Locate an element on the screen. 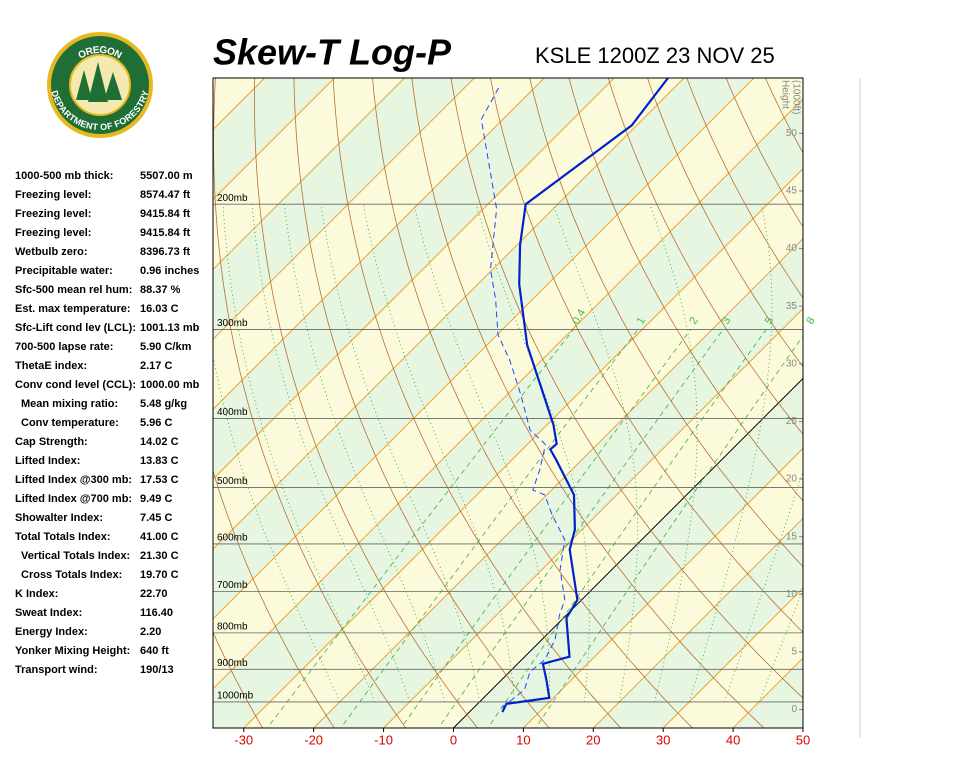 The image size is (960, 768). isotherm-band is located at coordinates (881, 403).